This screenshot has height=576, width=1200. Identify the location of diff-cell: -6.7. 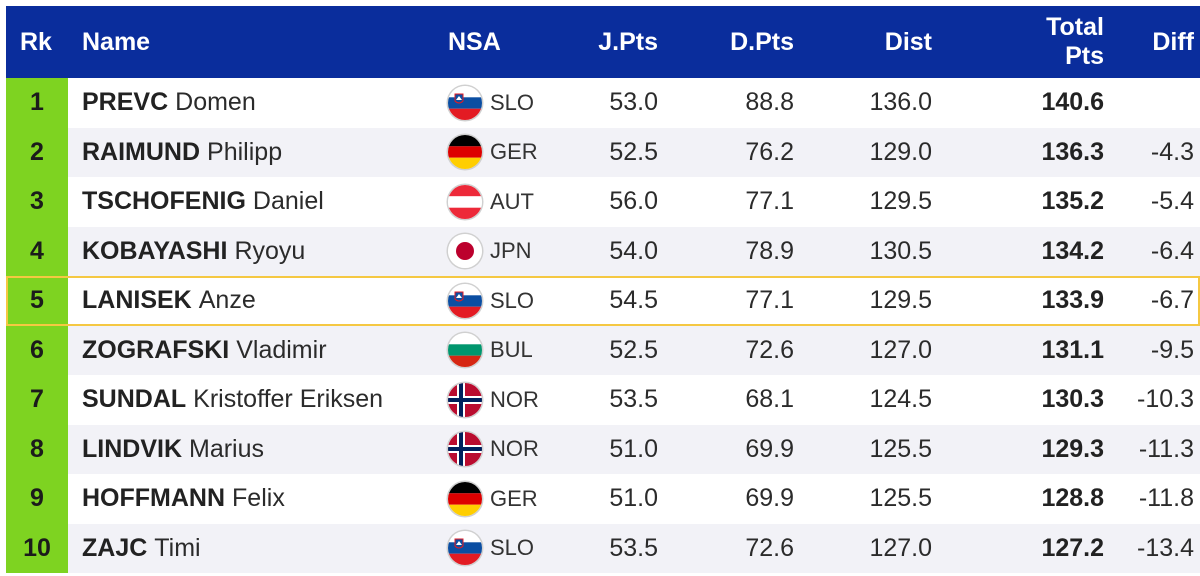
(1172, 300).